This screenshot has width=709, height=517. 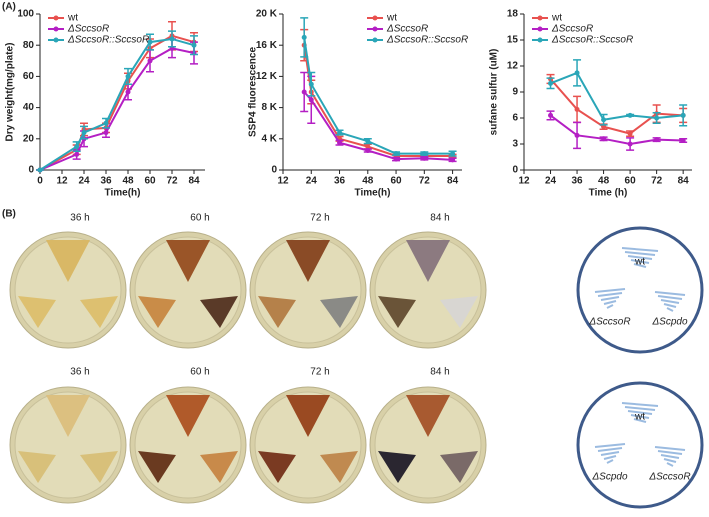 What do you see at coordinates (267, 14) in the screenshot?
I see `y-tick-label: 20 K` at bounding box center [267, 14].